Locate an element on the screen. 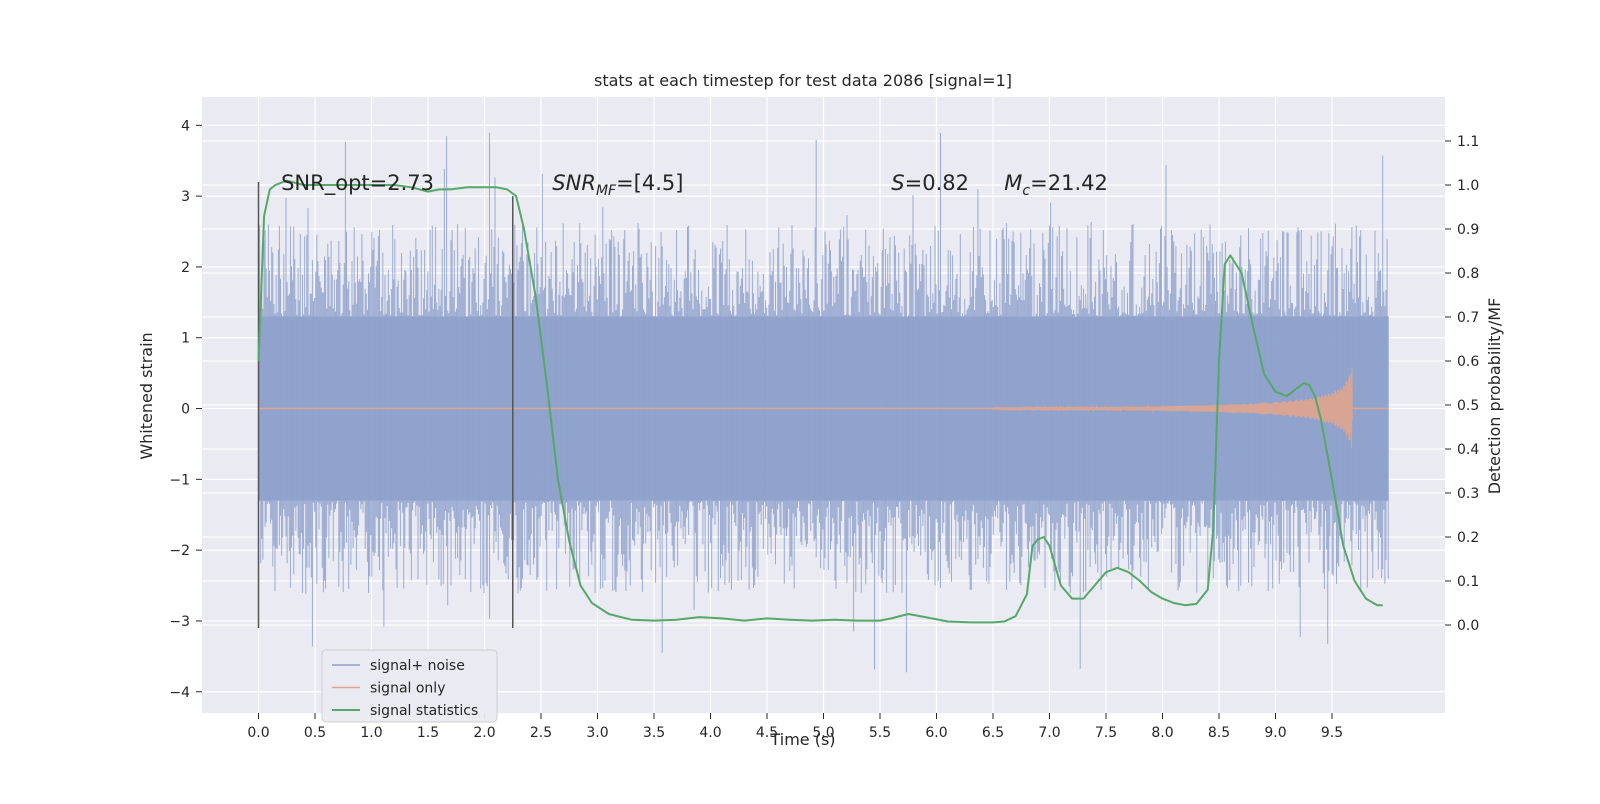  x-tick-label: 4.0 is located at coordinates (710, 733).